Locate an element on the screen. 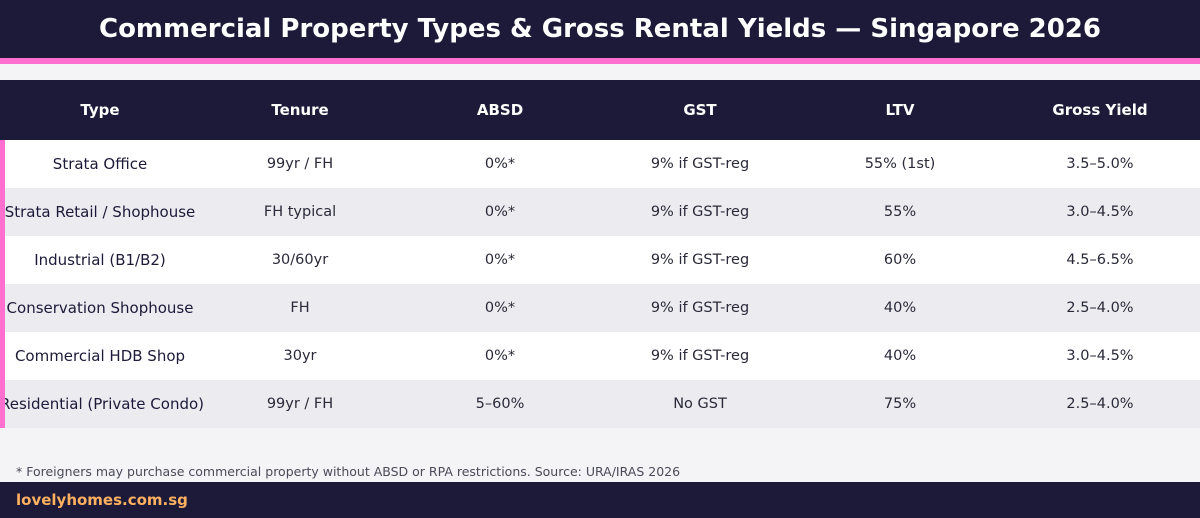 The image size is (1200, 518). cell-type: Commercial HDB Shop is located at coordinates (100, 356).